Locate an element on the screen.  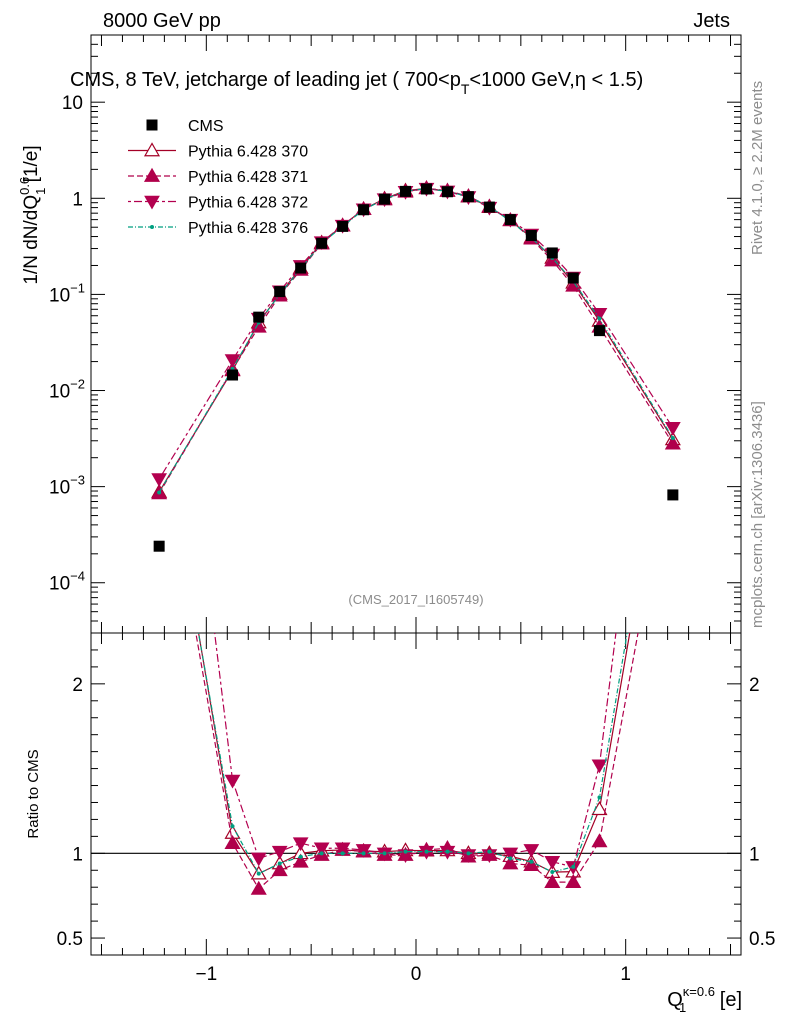
legend-label: Pythia 6.428 370 is located at coordinates (248, 152).